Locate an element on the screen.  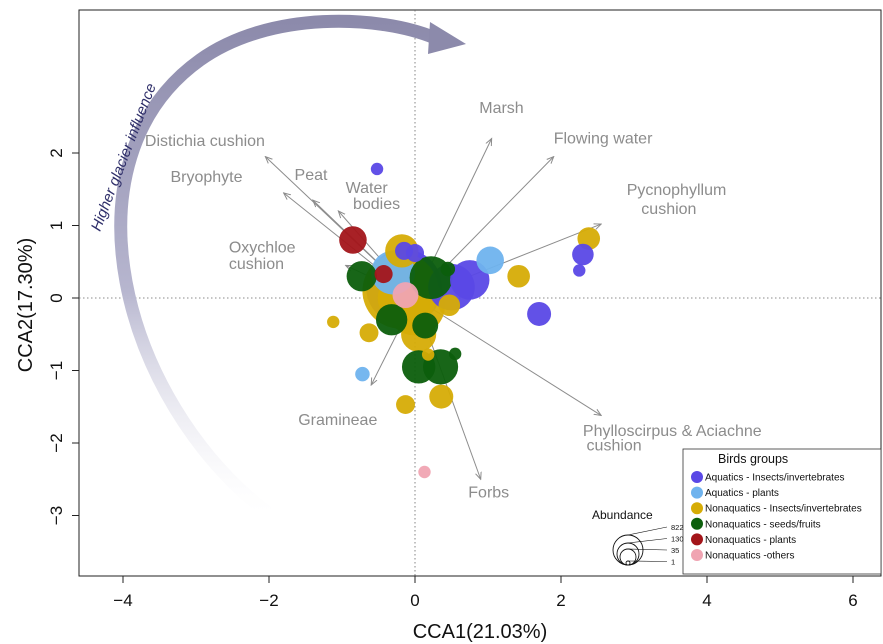
env-vector-label: Pycnophyllum is located at coordinates (677, 190).